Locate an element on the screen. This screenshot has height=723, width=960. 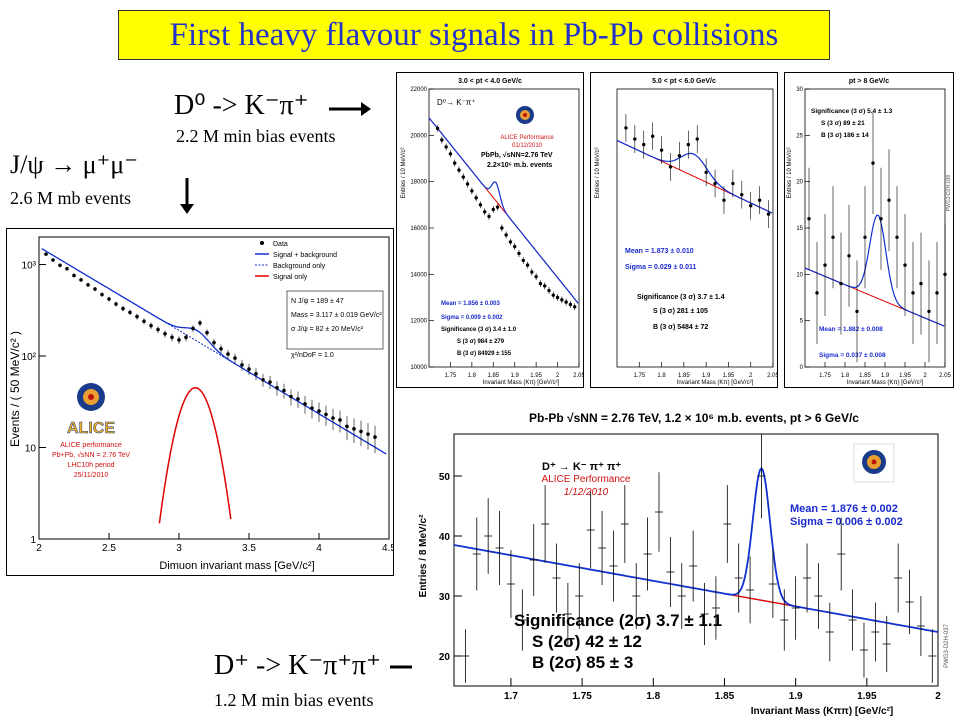
legend-data: Data is located at coordinates (280, 244).